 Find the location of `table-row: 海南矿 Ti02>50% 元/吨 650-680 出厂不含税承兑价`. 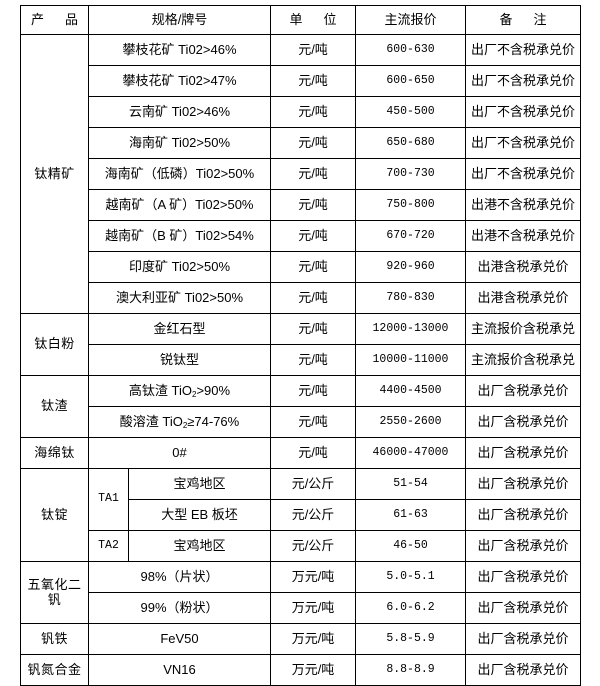

table-row: 海南矿 Ti02>50% 元/吨 650-680 出厂不含税承兑价 is located at coordinates (301, 143).